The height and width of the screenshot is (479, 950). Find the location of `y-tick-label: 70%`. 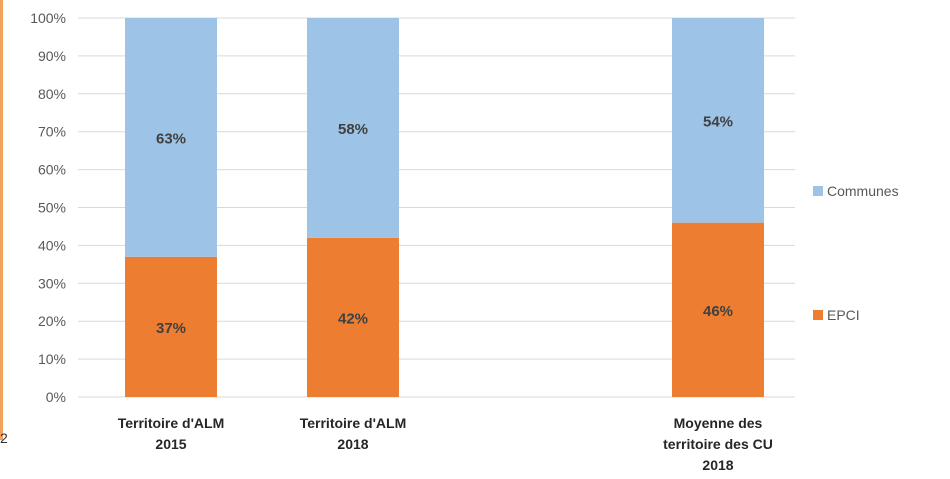

y-tick-label: 70% is located at coordinates (52, 132).